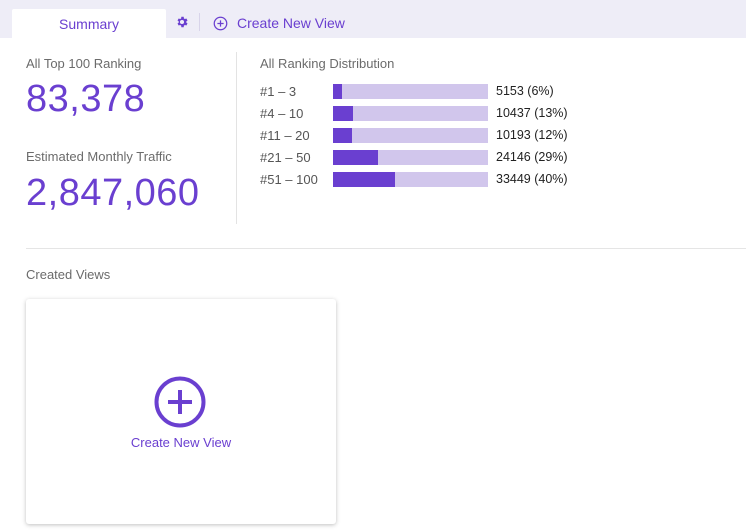 This screenshot has height=532, width=746. I want to click on distribution-range: #51 – 100, so click(289, 179).